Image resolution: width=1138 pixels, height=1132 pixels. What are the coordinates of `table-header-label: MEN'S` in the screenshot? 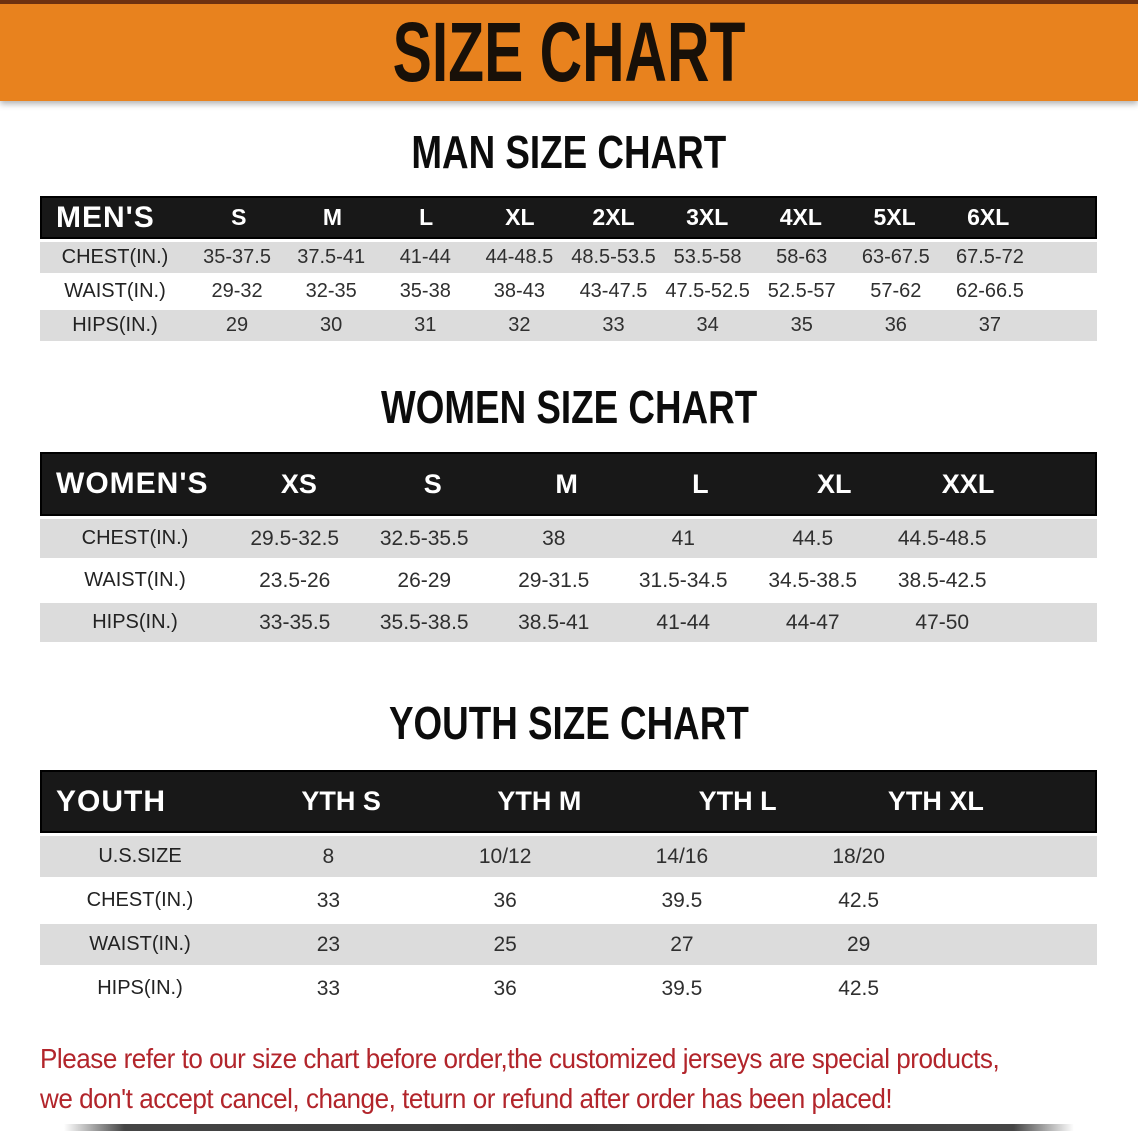 It's located at (105, 217).